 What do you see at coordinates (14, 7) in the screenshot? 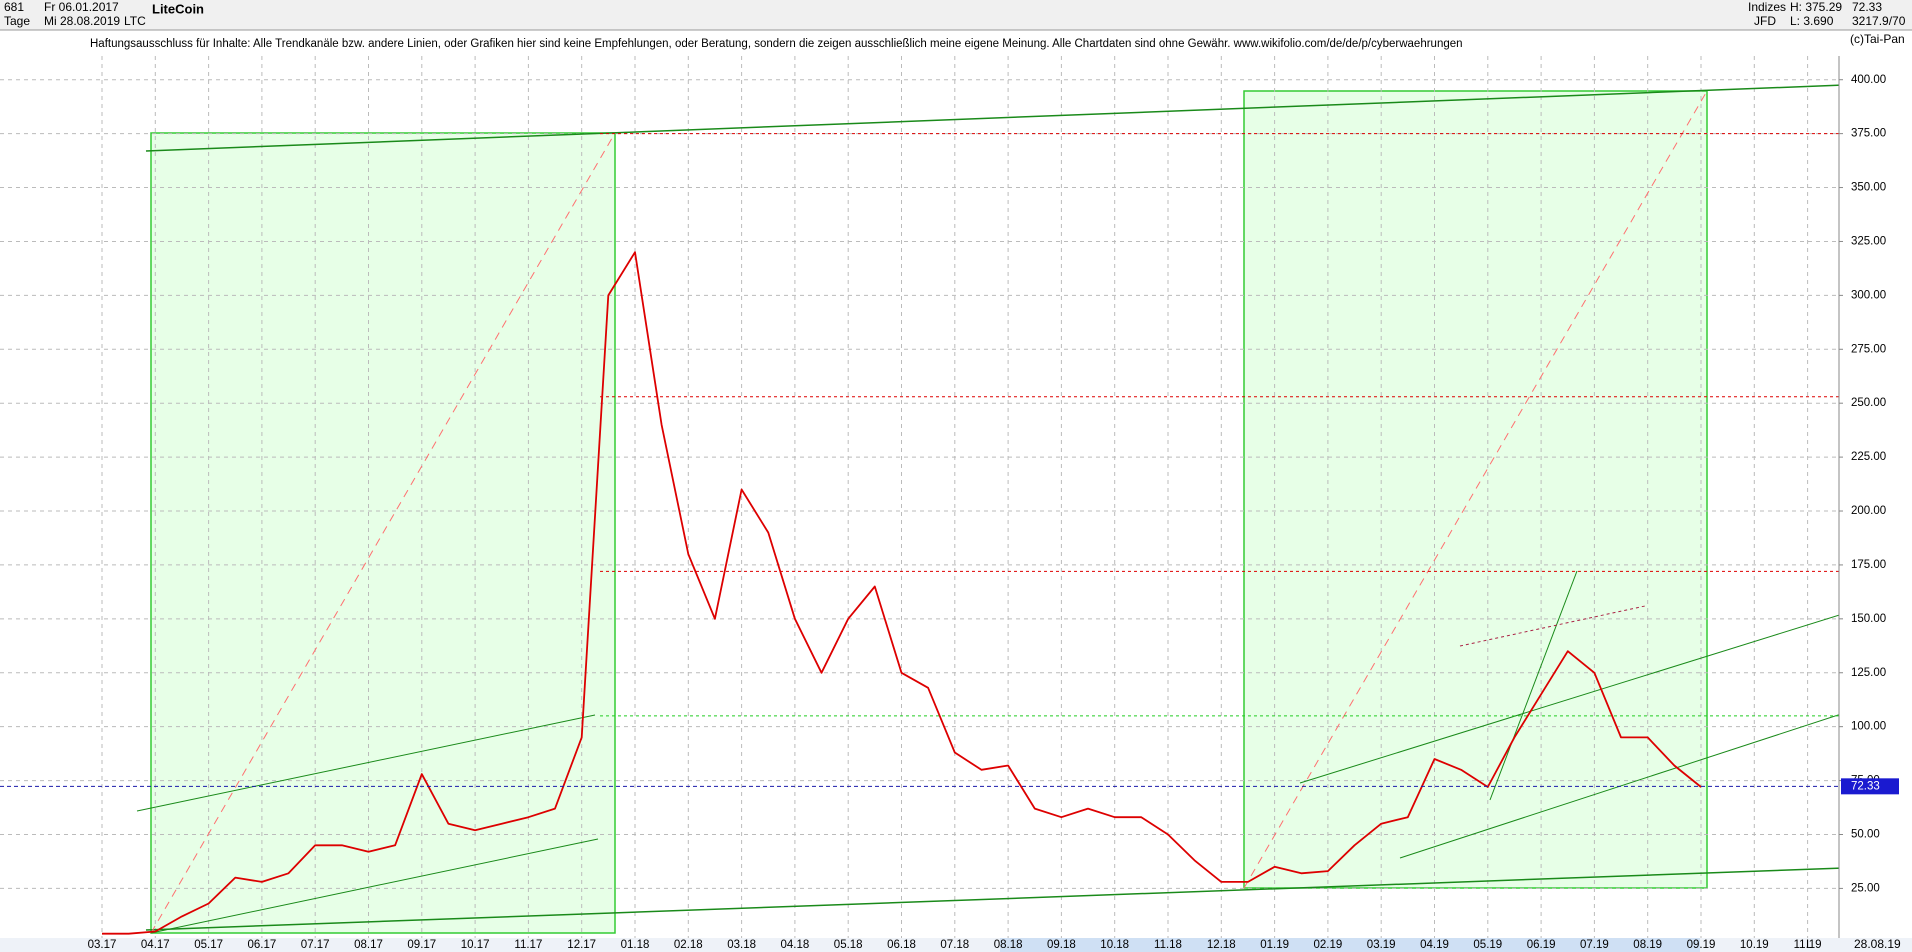
I see `count: 681` at bounding box center [14, 7].